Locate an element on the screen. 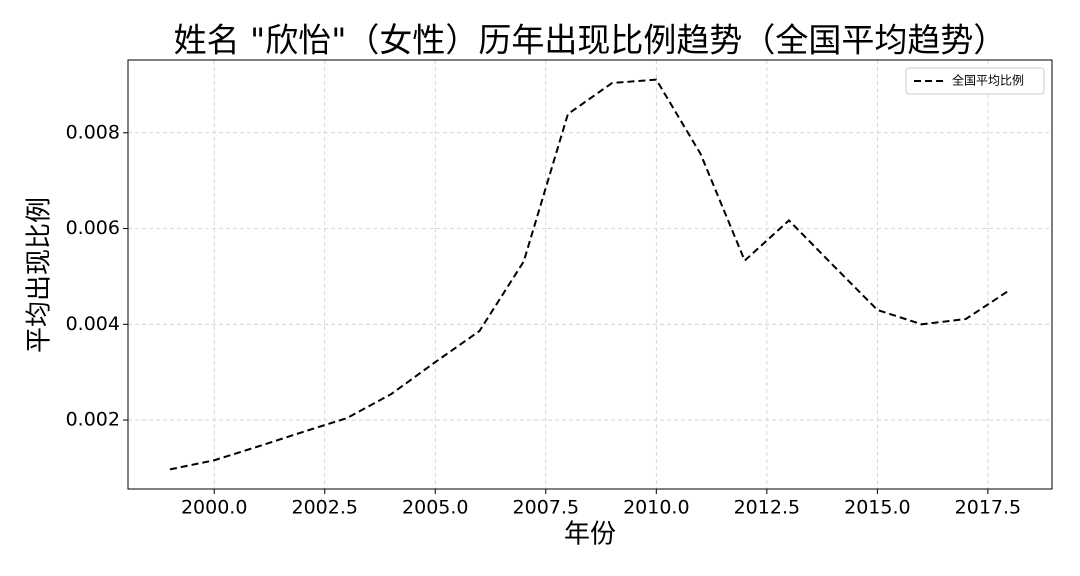 Image resolution: width=1080 pixels, height=576 pixels. x-tick-label: 2010.0 is located at coordinates (656, 508).